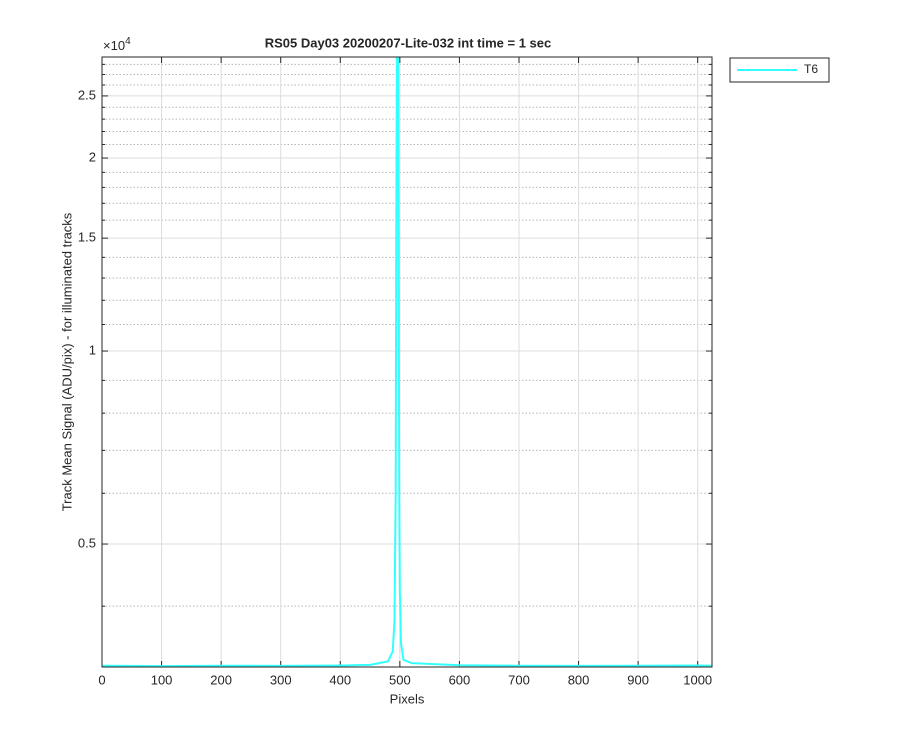 This screenshot has width=900, height=750. I want to click on x-tick-label: 1000, so click(697, 679).